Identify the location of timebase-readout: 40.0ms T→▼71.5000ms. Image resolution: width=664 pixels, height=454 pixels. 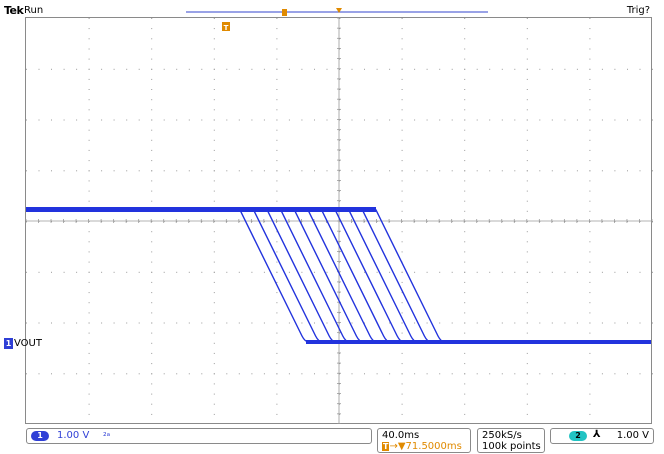
(424, 440).